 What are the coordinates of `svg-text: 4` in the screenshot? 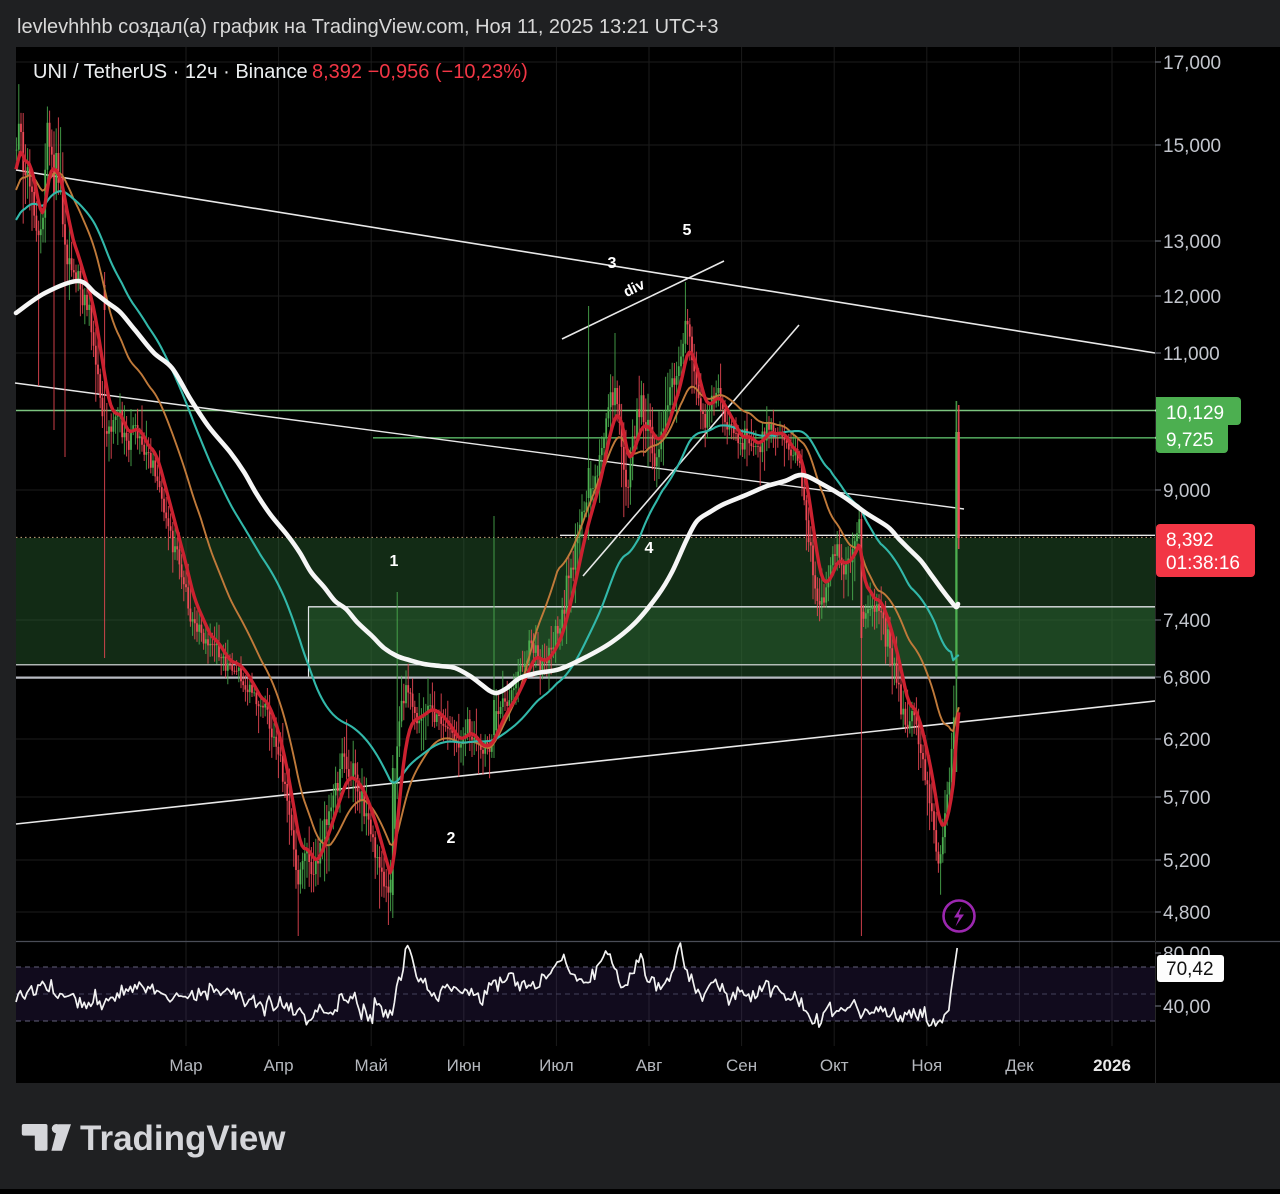 It's located at (649, 548).